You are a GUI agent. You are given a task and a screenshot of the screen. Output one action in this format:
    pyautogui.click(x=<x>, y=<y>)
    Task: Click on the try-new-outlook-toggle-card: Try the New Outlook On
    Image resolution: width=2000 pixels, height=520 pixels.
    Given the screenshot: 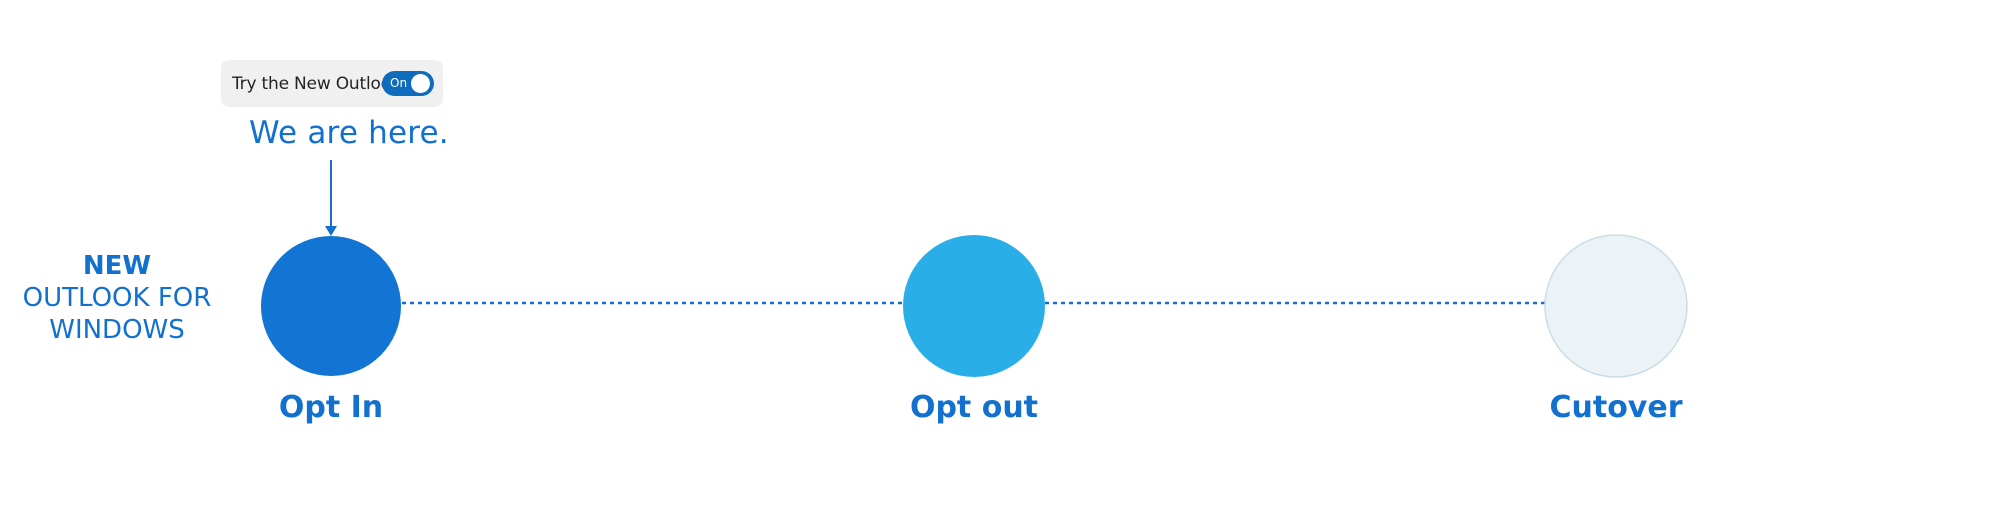 What is the action you would take?
    pyautogui.click(x=332, y=83)
    